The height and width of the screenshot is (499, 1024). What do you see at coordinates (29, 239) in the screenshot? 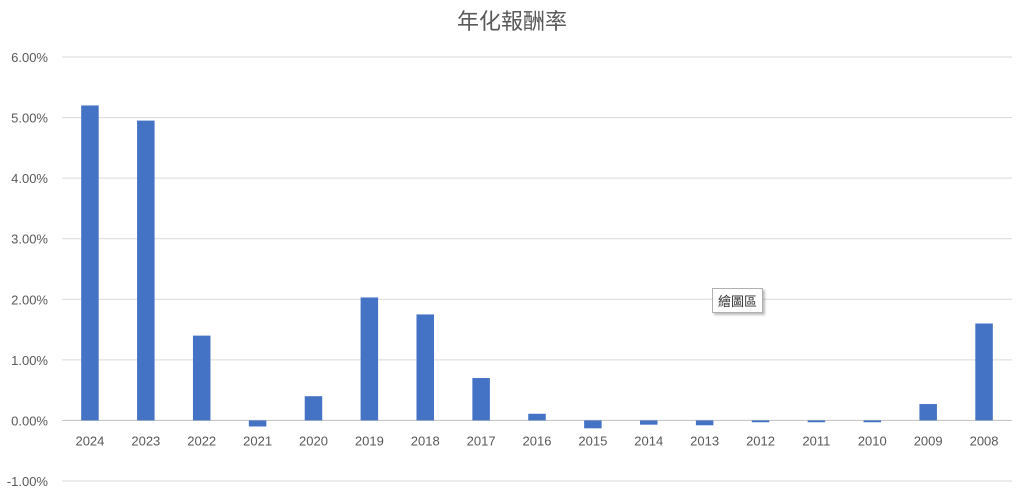
I see `y-tick-label: 3.00%` at bounding box center [29, 239].